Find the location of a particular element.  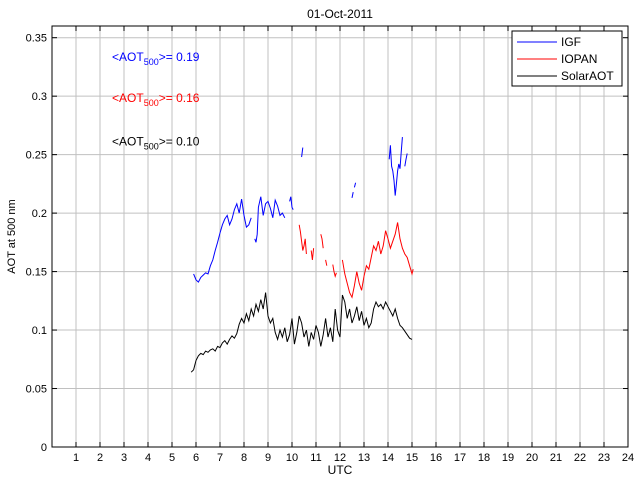

x-tick-label: 15 is located at coordinates (412, 458).